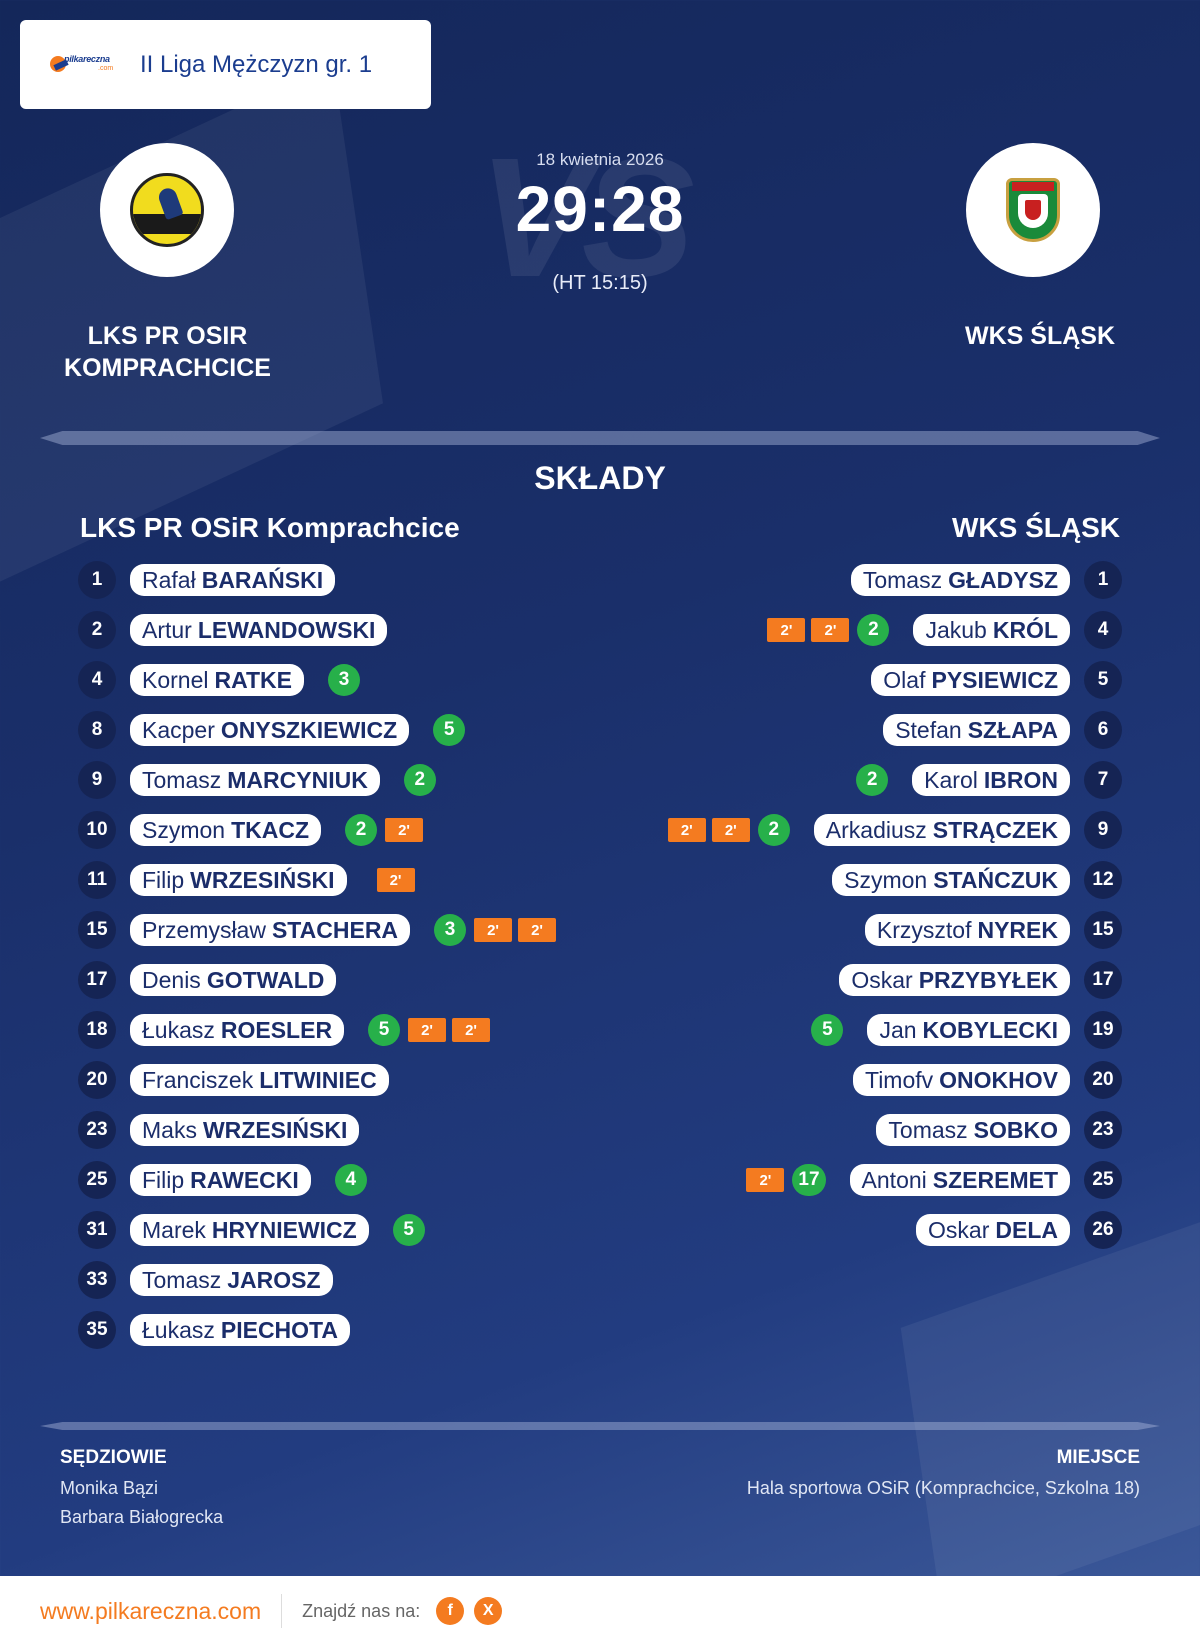 This screenshot has height=1646, width=1200. I want to click on player-name-pill: Łukasz ROESLER, so click(237, 1030).